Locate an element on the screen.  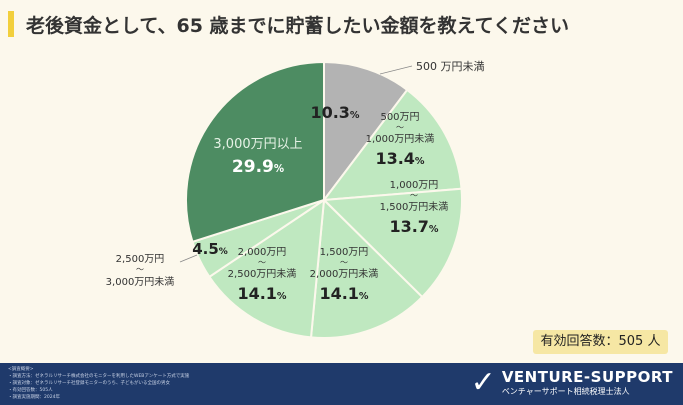
title-text: 老後資金として、65 歳までに貯蓄したい金額を教えてください is located at coordinates (298, 25).